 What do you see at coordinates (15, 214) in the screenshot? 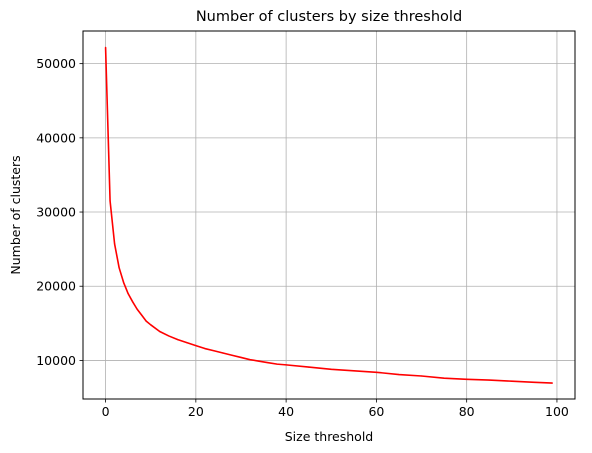
I see `y-axis-label: Number of clusters` at bounding box center [15, 214].